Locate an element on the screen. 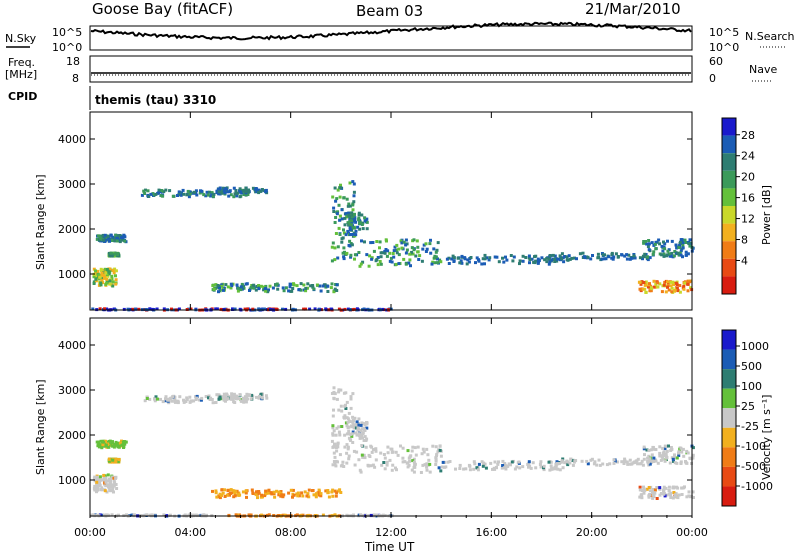 This screenshot has height=554, width=800. nave-tick-top: 60 is located at coordinates (716, 61).